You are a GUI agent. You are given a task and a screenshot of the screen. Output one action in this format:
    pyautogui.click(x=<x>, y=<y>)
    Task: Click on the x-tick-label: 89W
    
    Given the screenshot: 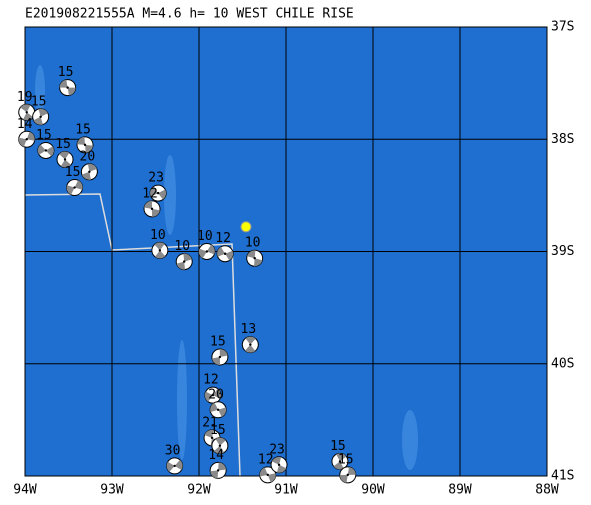 What is the action you would take?
    pyautogui.click(x=460, y=490)
    